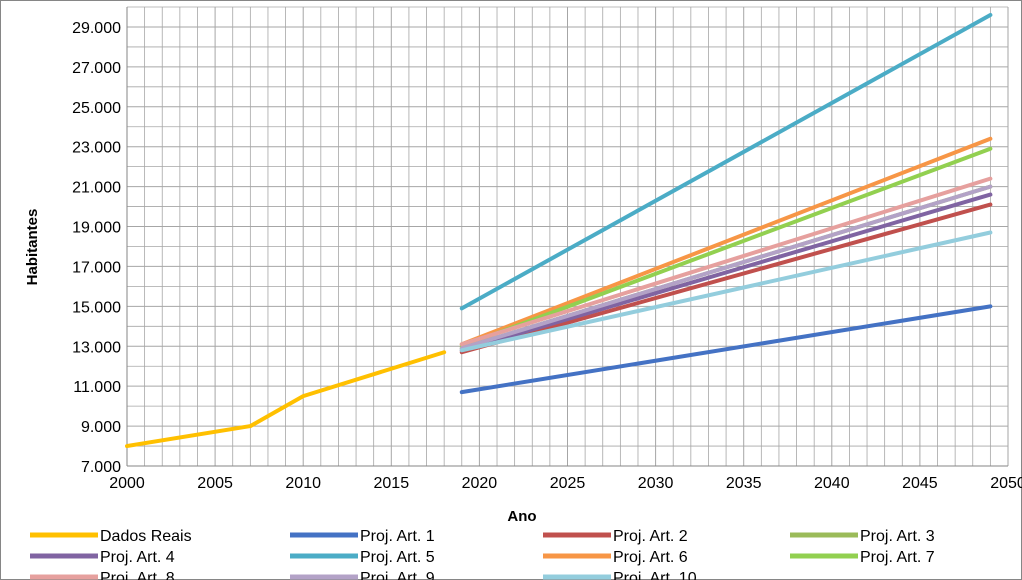  Describe the element at coordinates (96, 228) in the screenshot. I see `y-tick-label: 19.000` at that location.